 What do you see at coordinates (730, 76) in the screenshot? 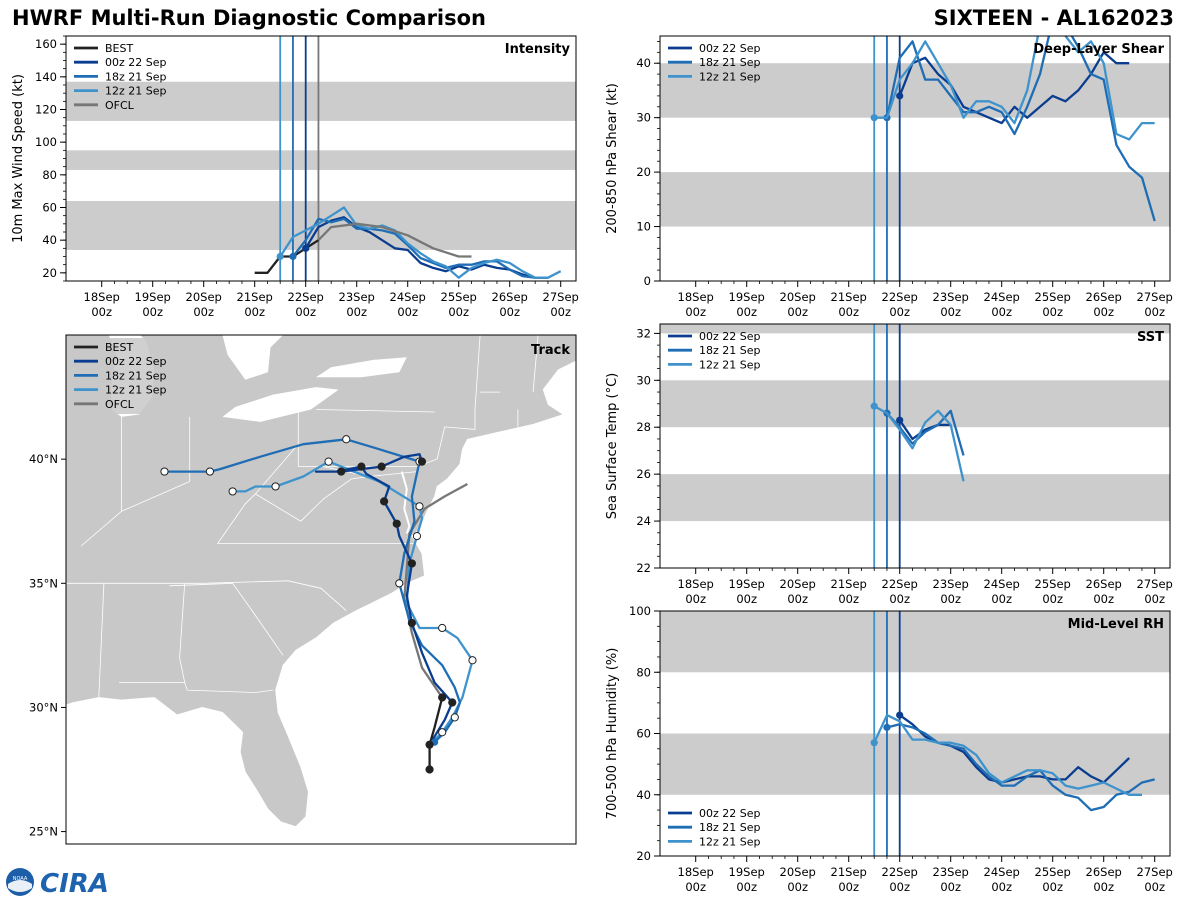
I see `shear-legend-label: 12z 21 Sep` at bounding box center [730, 76].